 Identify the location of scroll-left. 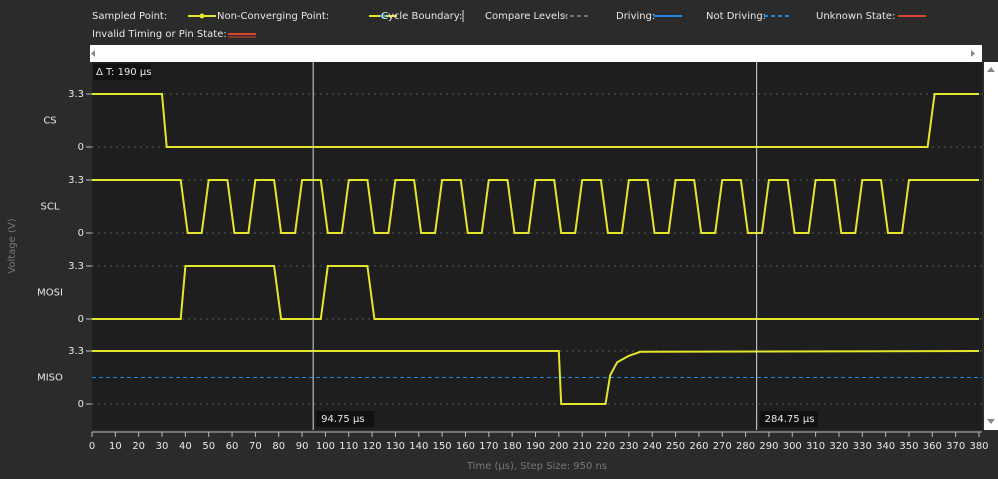
(93, 53).